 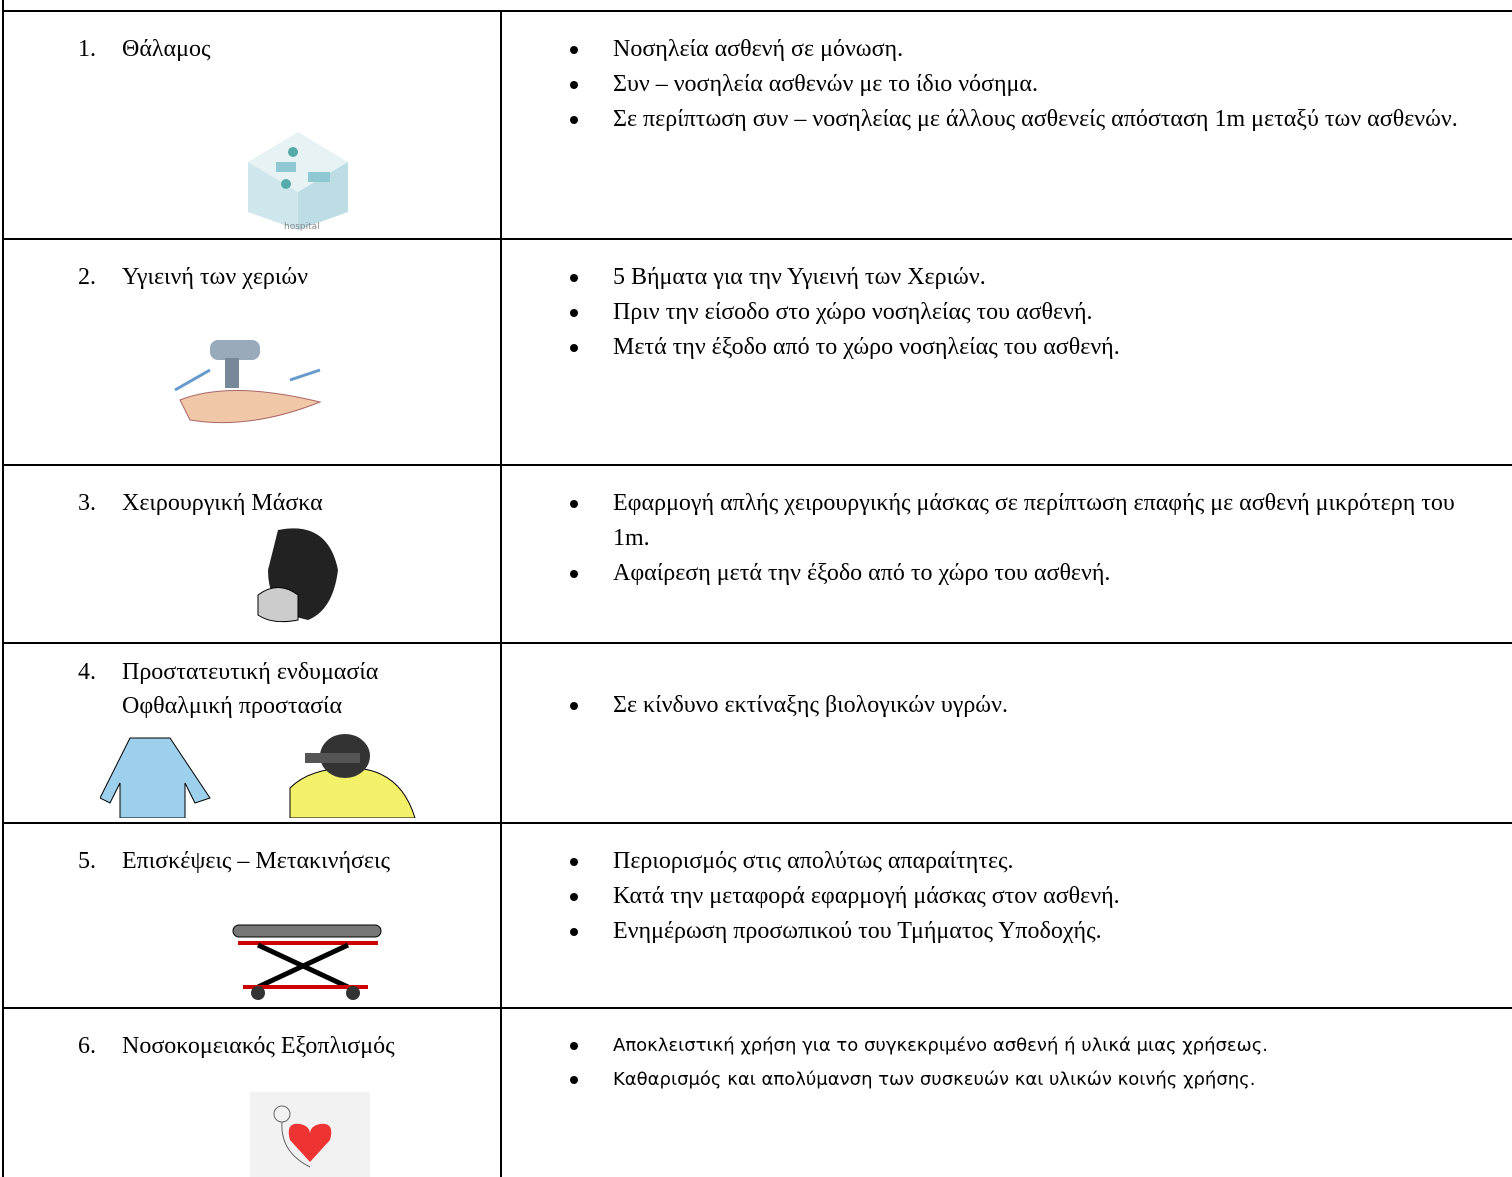 I want to click on bullet-item: Σε κίνδυνο εκτίναξης βιολογικών υγρών., so click(x=1031, y=705).